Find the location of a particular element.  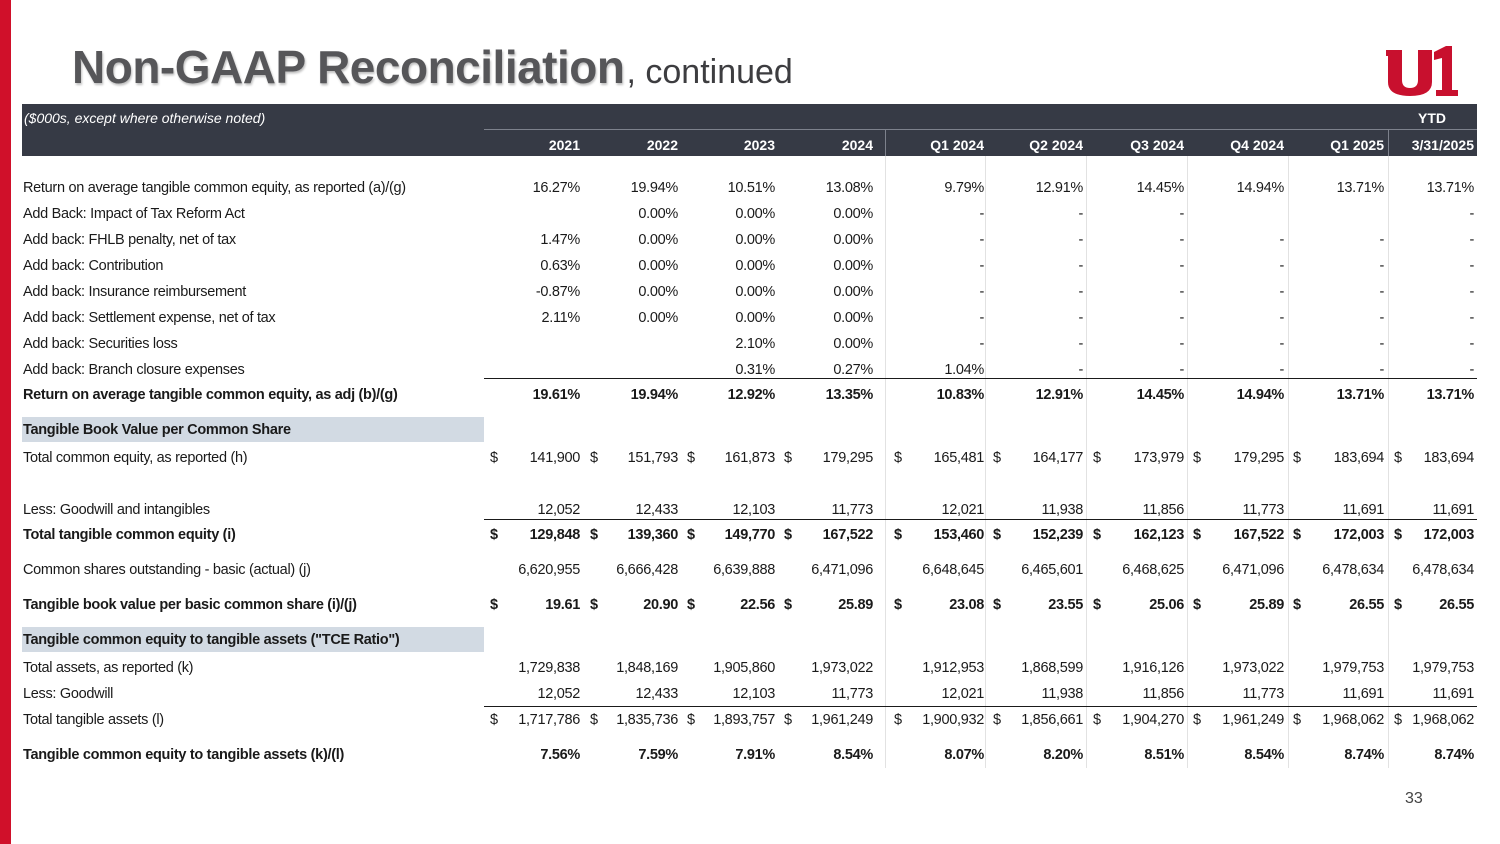

row-label: Add back: Settlement expense, net of tax is located at coordinates (149, 318).